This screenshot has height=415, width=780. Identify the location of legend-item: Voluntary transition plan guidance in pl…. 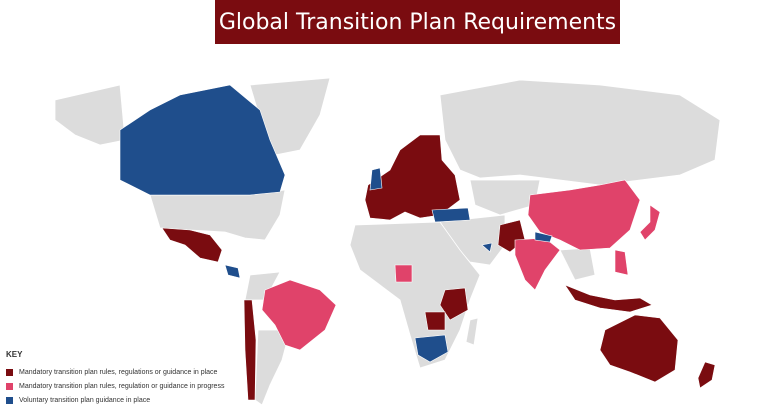
(115, 400).